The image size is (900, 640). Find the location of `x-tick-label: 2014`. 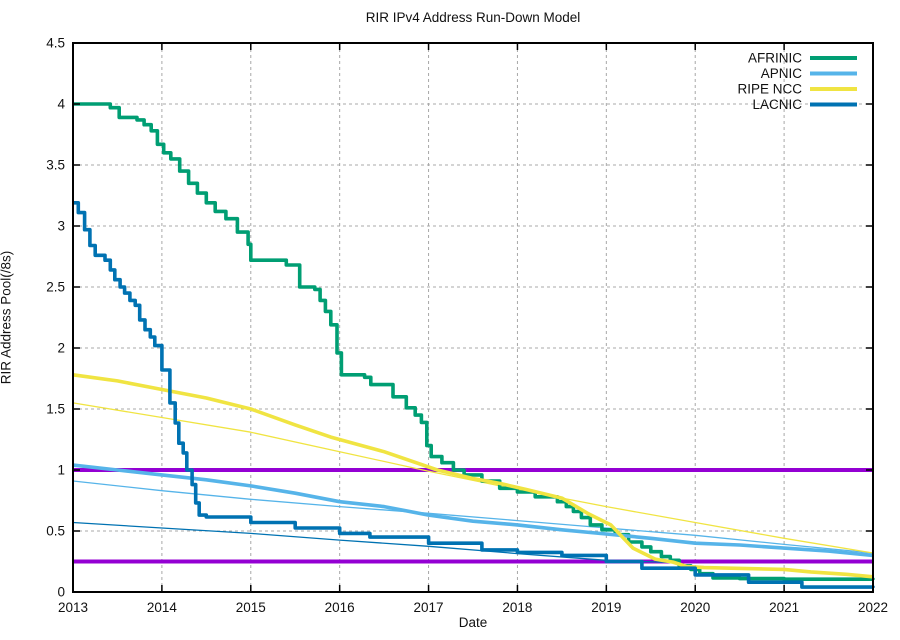

x-tick-label: 2014 is located at coordinates (162, 607).